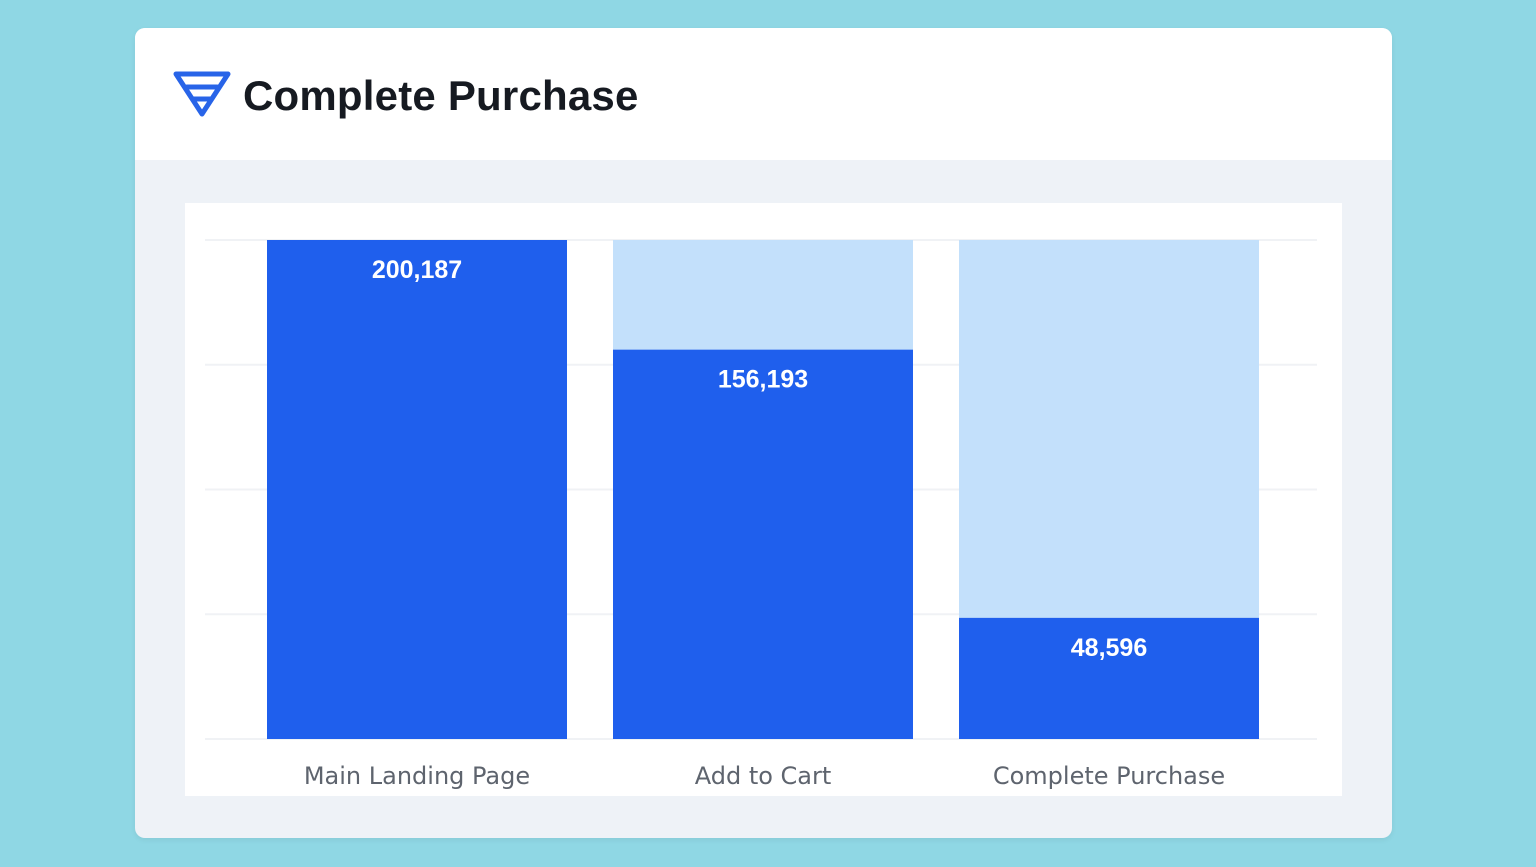  I want to click on category-label: Complete Purchase, so click(1109, 776).